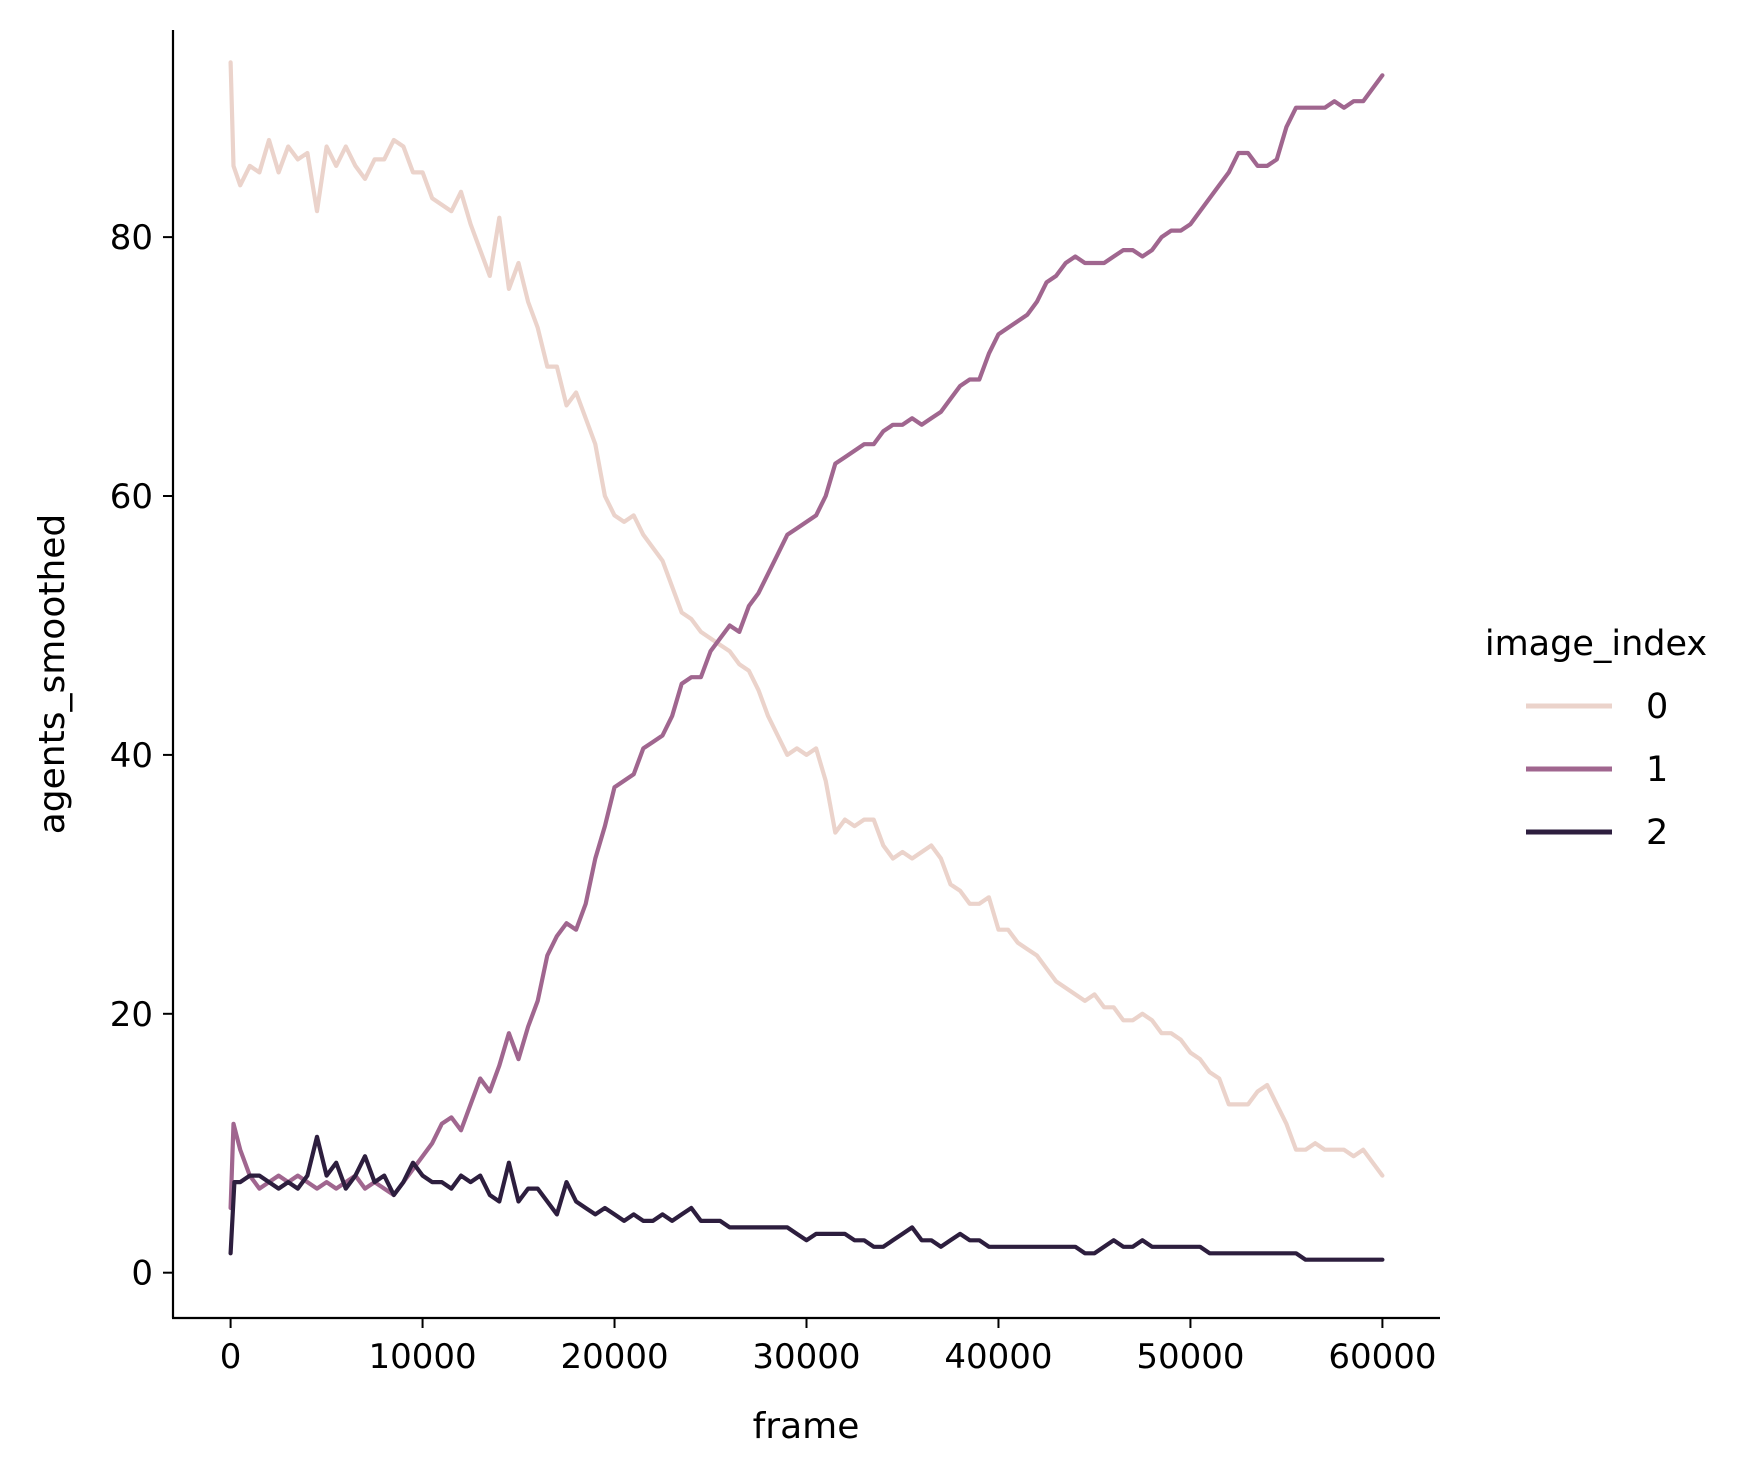 This screenshot has width=1756, height=1470. Describe the element at coordinates (52, 674) in the screenshot. I see `y-axis-title: agents_smoothed` at that location.